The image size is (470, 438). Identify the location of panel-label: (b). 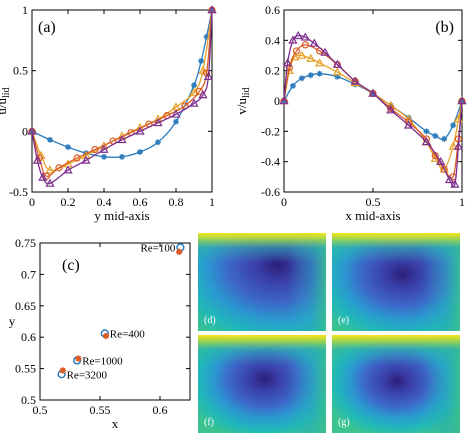
(444, 27).